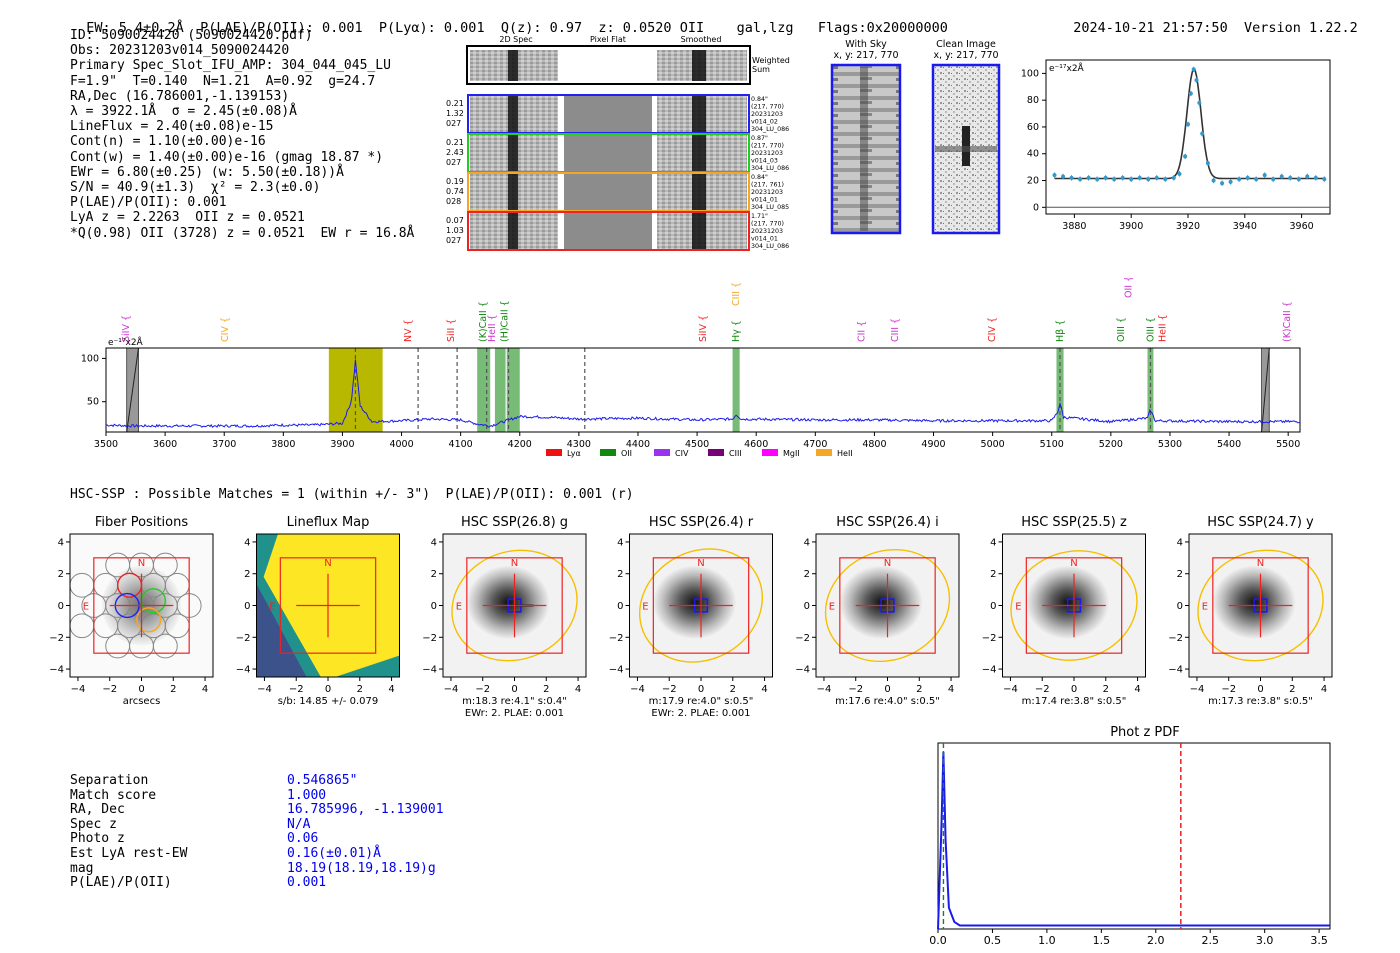 The height and width of the screenshot is (953, 1400). I want to click on info-line: Cont(n) = 1.10(±0.00)e-16, so click(168, 142).